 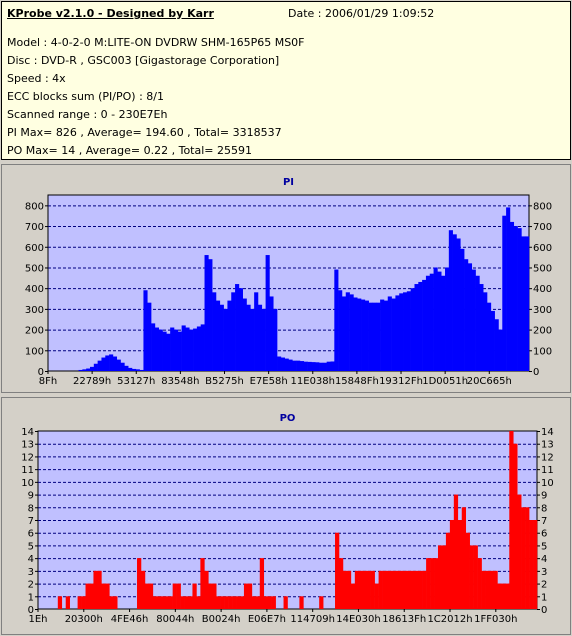 I want to click on pi-y-tick-label: 500, so click(x=34, y=268).